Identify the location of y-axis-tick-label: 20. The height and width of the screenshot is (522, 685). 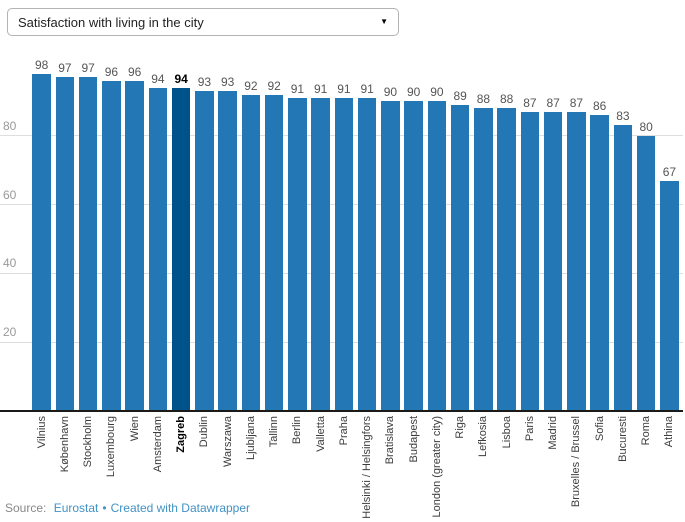
(10, 332).